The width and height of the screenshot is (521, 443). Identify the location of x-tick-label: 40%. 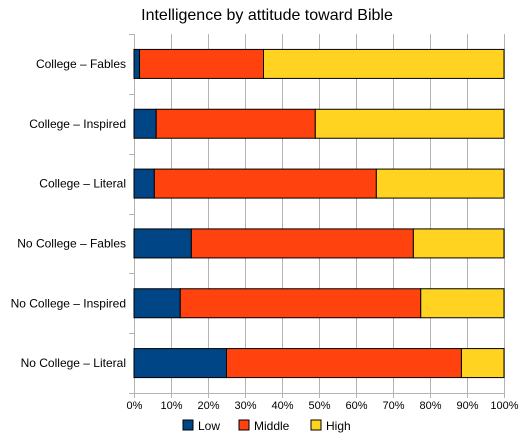
(282, 406).